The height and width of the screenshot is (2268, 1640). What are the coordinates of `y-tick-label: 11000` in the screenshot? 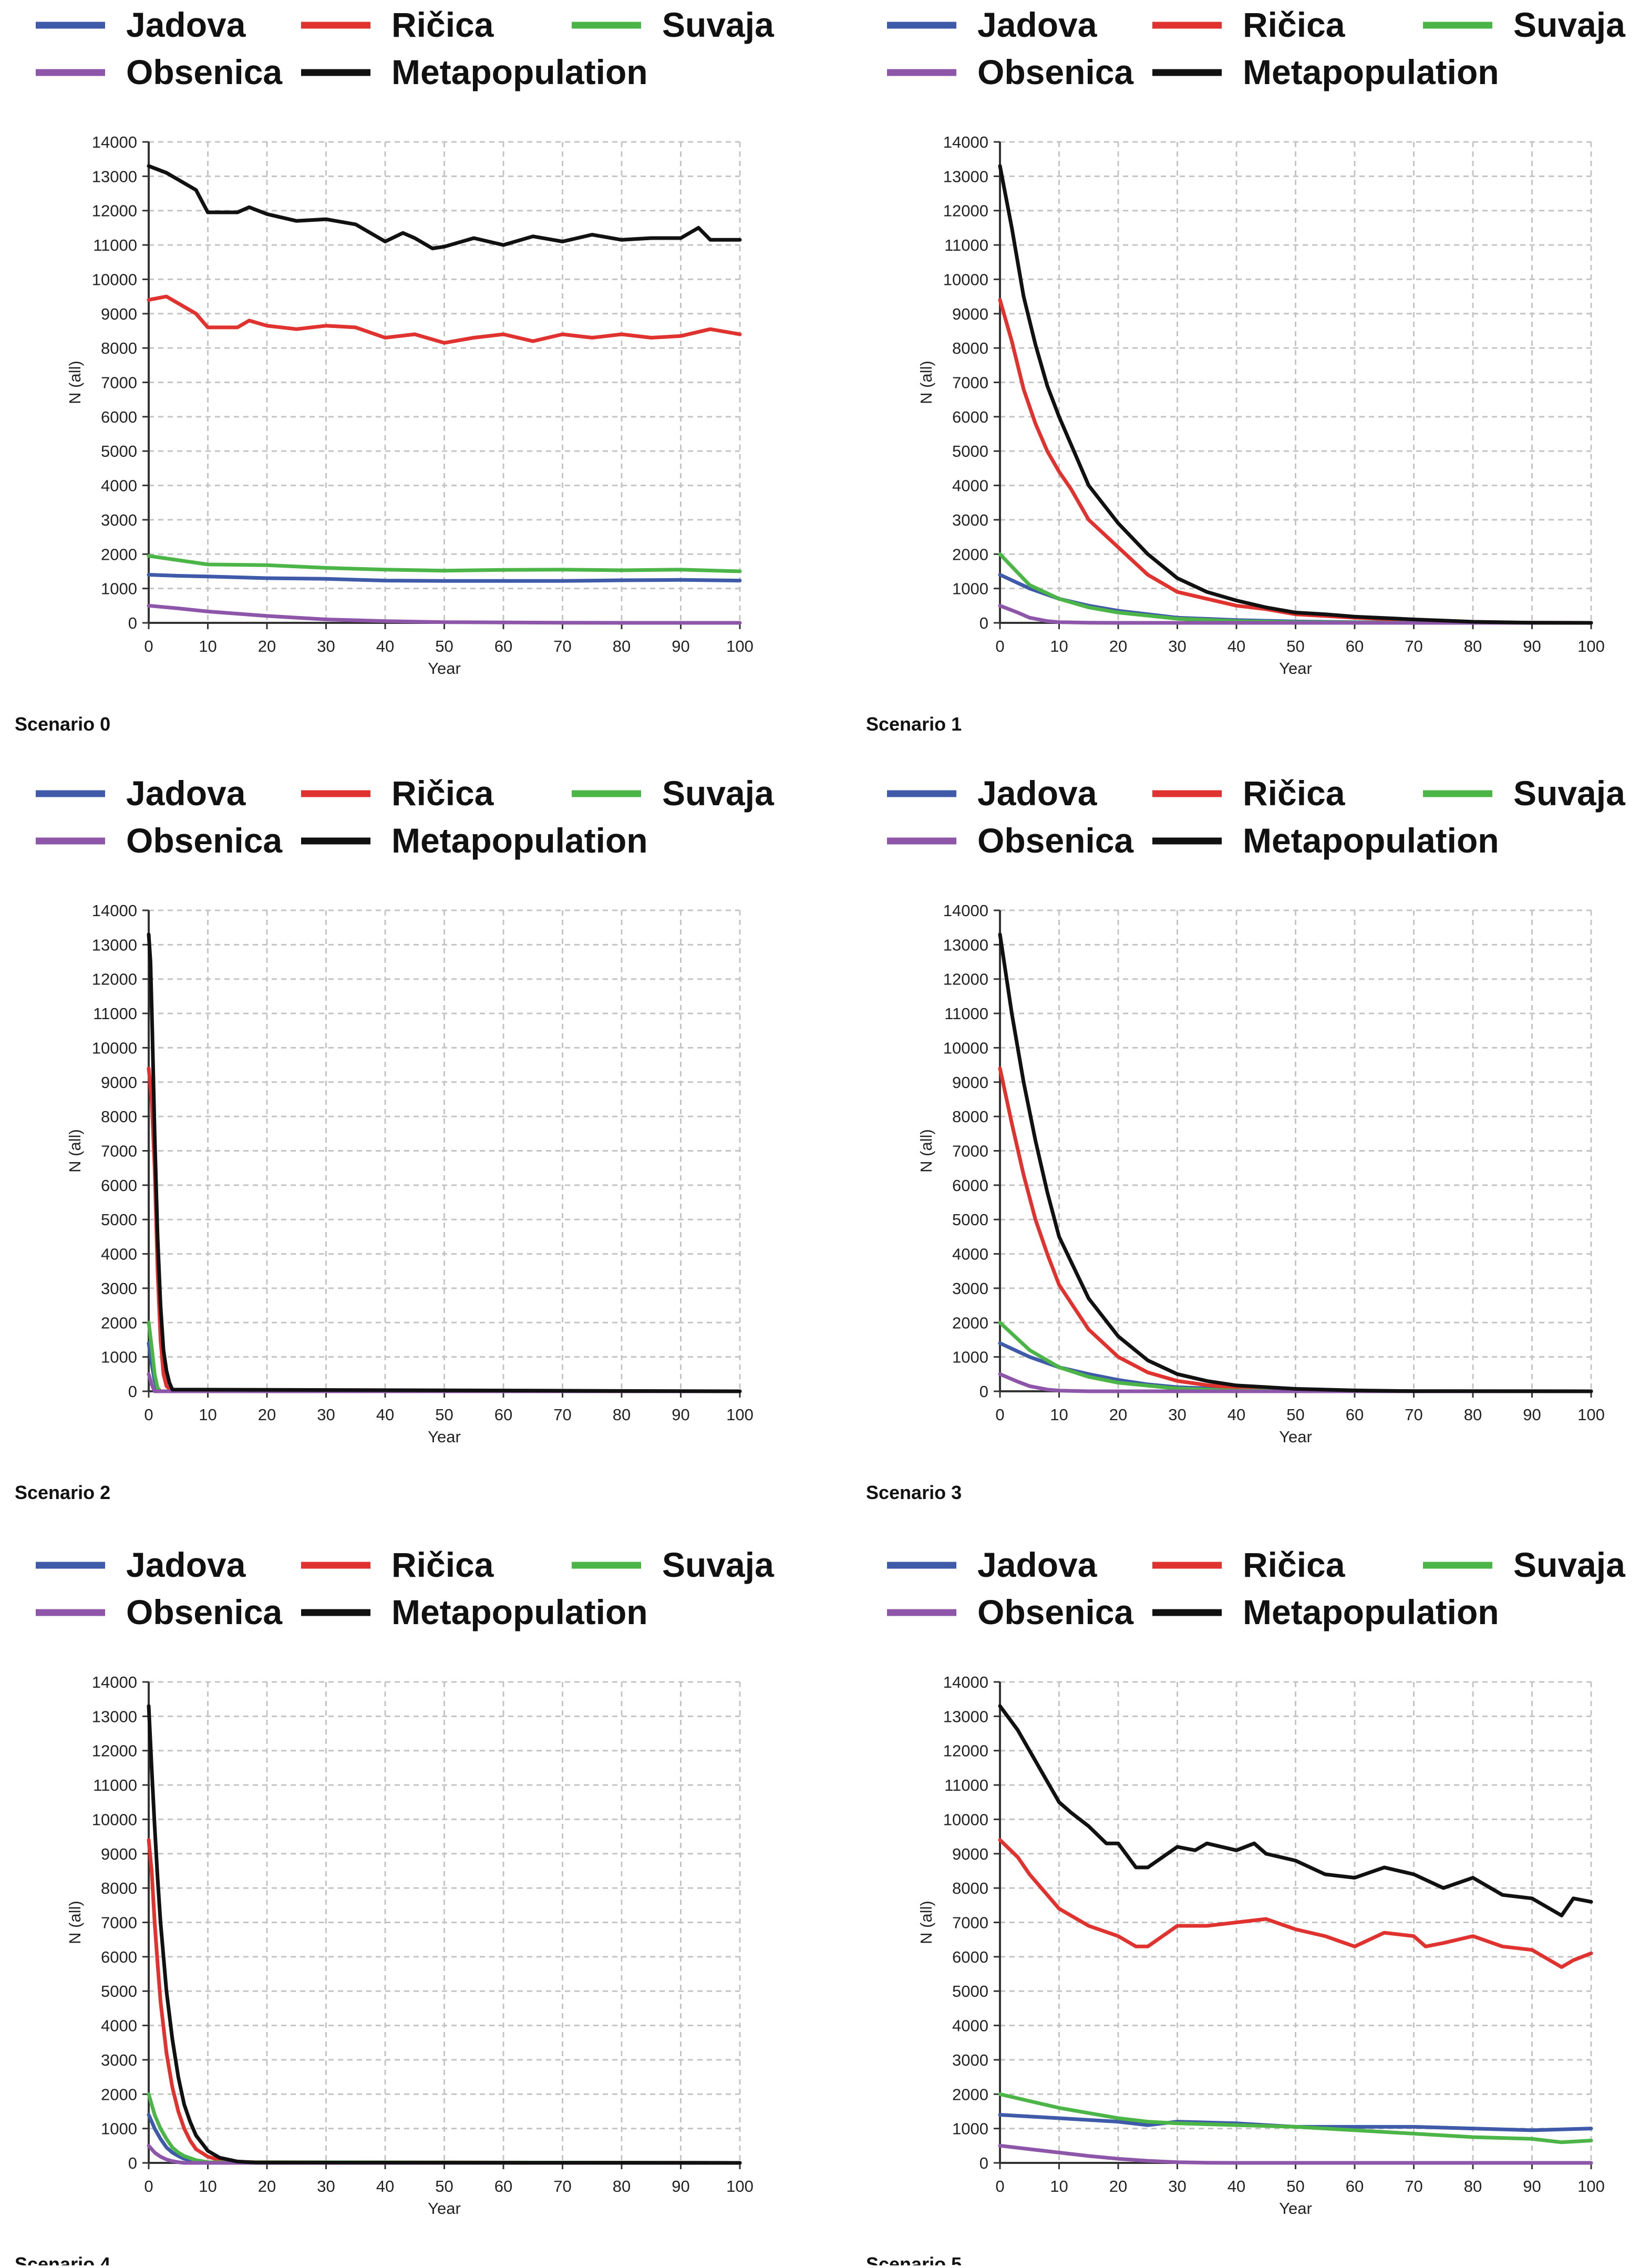 It's located at (966, 1013).